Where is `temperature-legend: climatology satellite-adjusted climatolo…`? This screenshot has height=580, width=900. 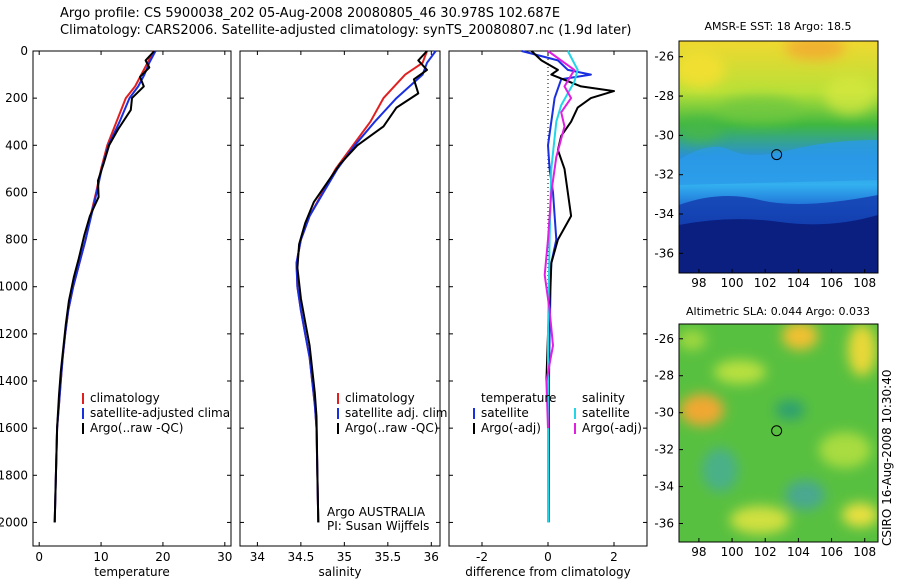
temperature-legend: climatology satellite-adjusted climatolo… is located at coordinates (175, 413).